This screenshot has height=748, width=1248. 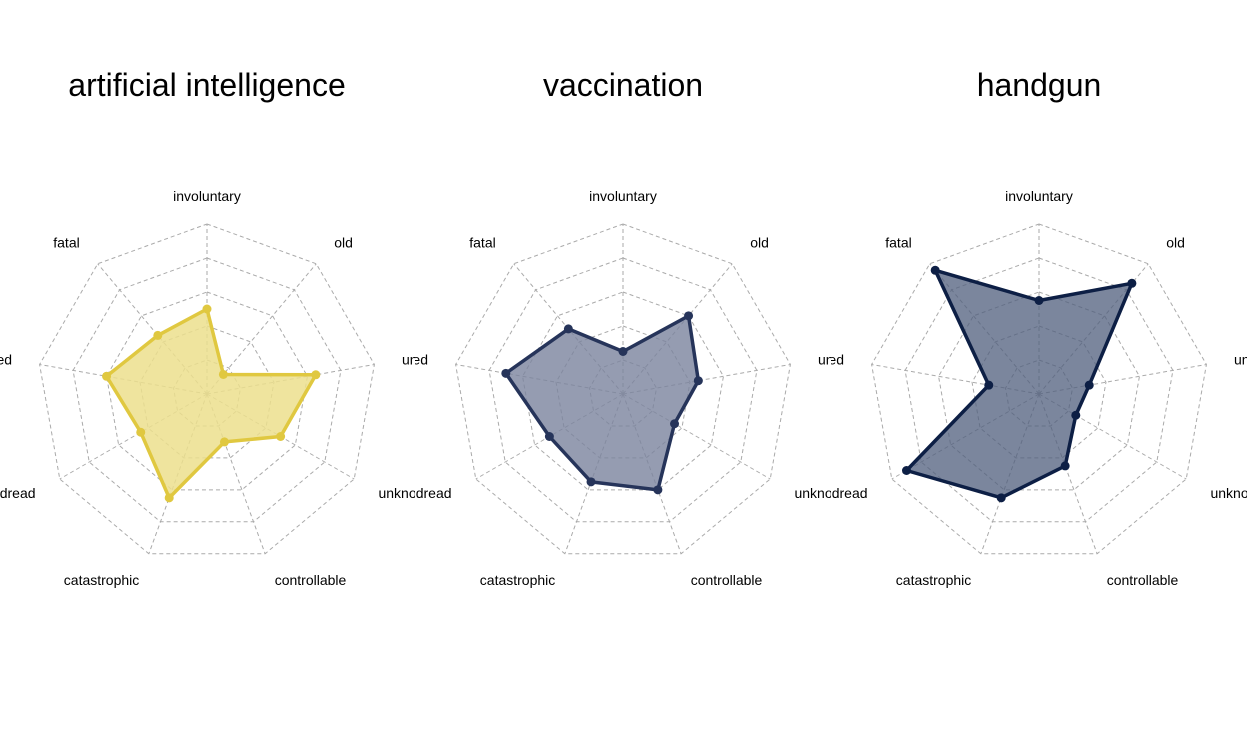 What do you see at coordinates (1039, 85) in the screenshot?
I see `chart-title: handgun` at bounding box center [1039, 85].